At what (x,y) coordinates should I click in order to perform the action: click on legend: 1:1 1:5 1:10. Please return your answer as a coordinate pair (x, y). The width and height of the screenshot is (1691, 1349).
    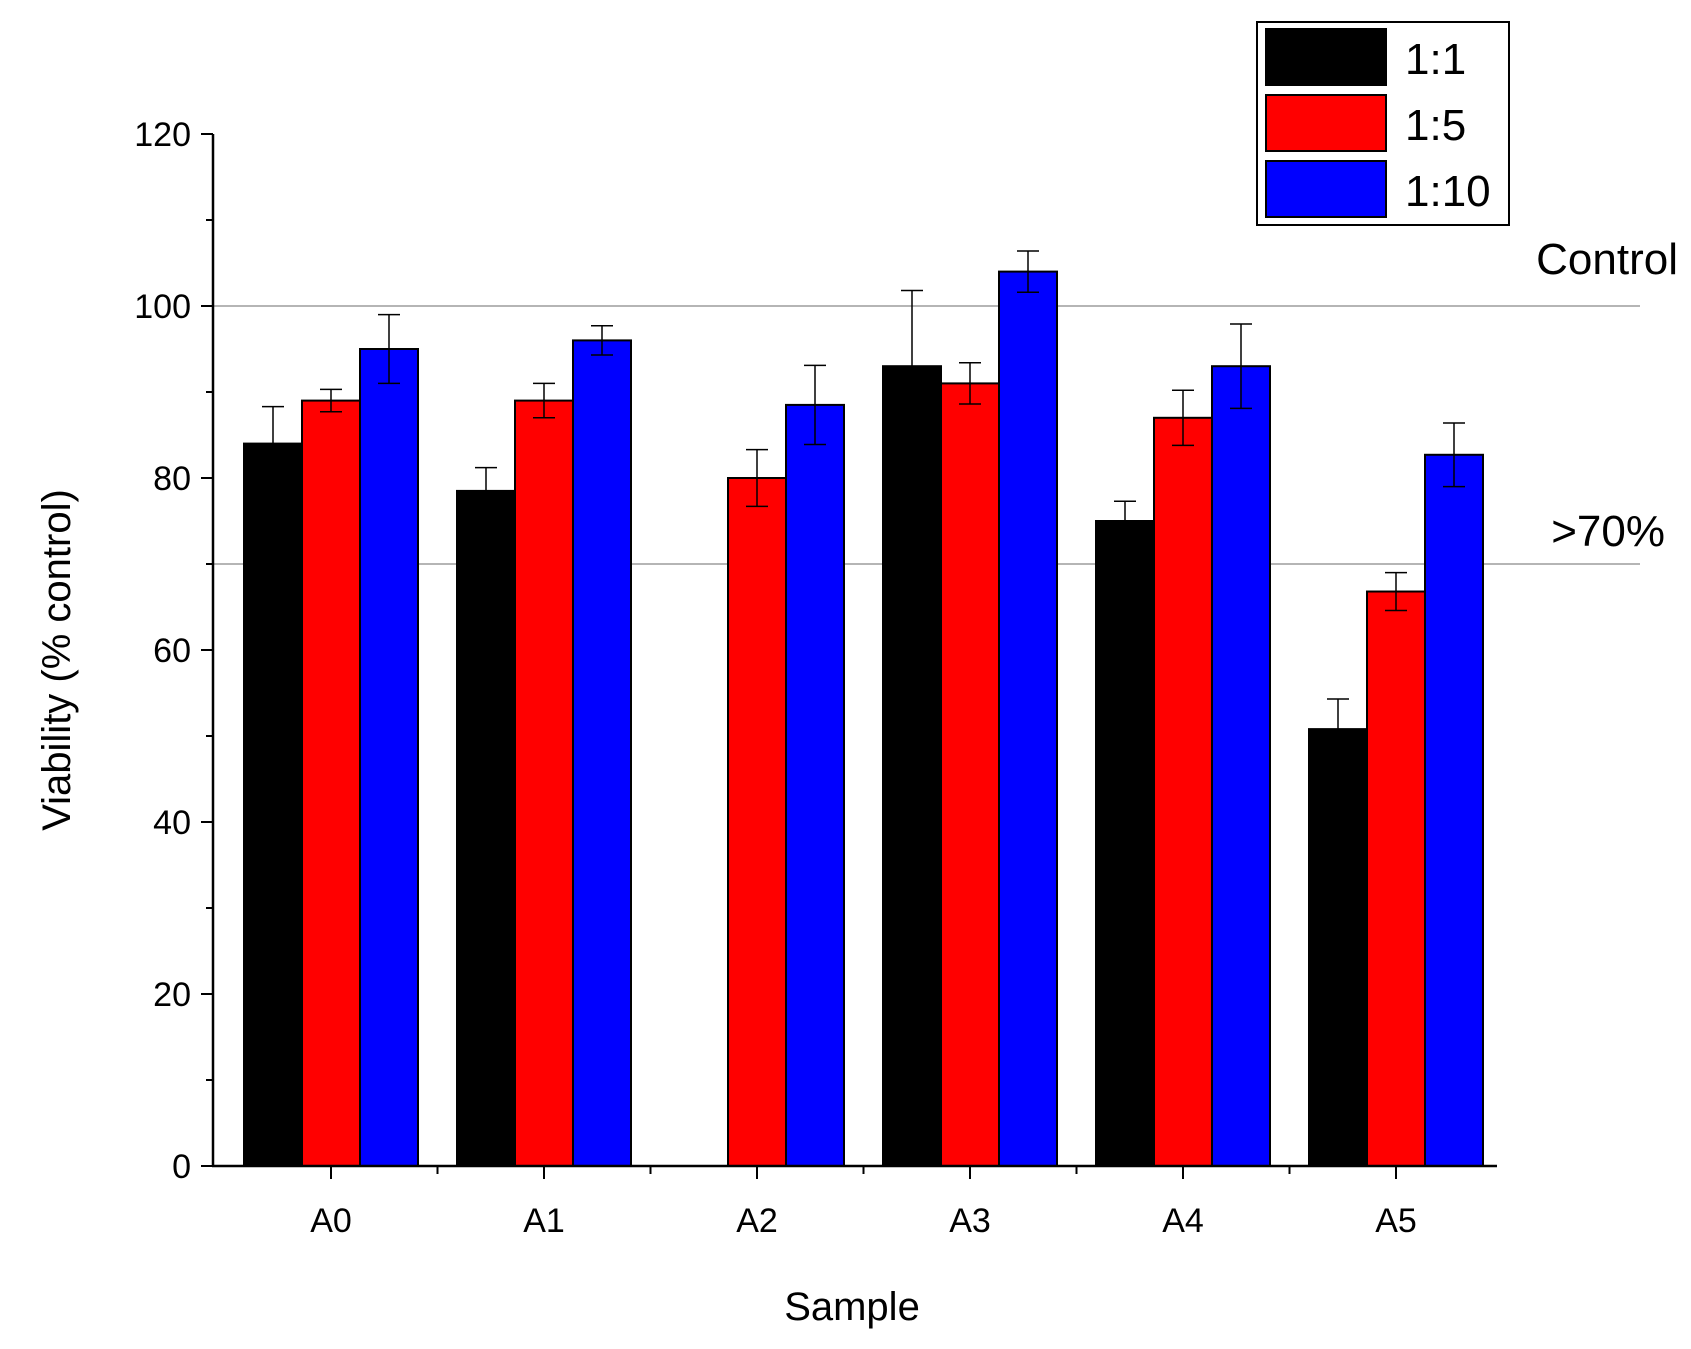
    Looking at the image, I should click on (1383, 123).